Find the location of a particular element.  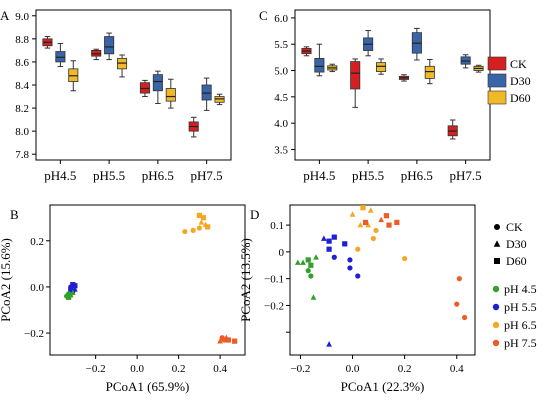

y-tick-label: 8.6 is located at coordinates (22, 63).